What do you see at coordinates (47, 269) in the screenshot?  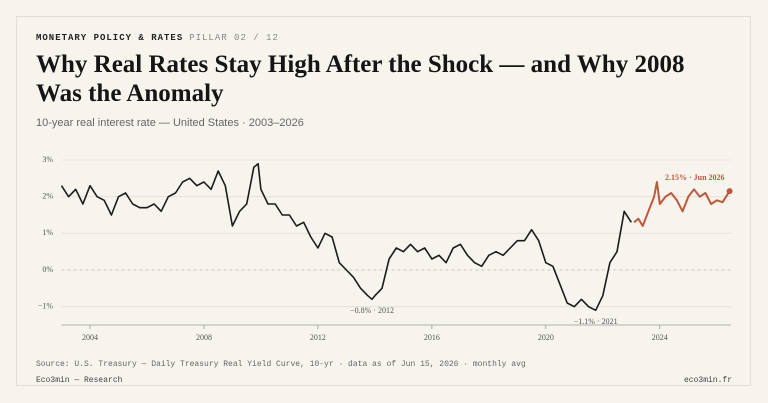 I see `y-tick-label: 0%` at bounding box center [47, 269].